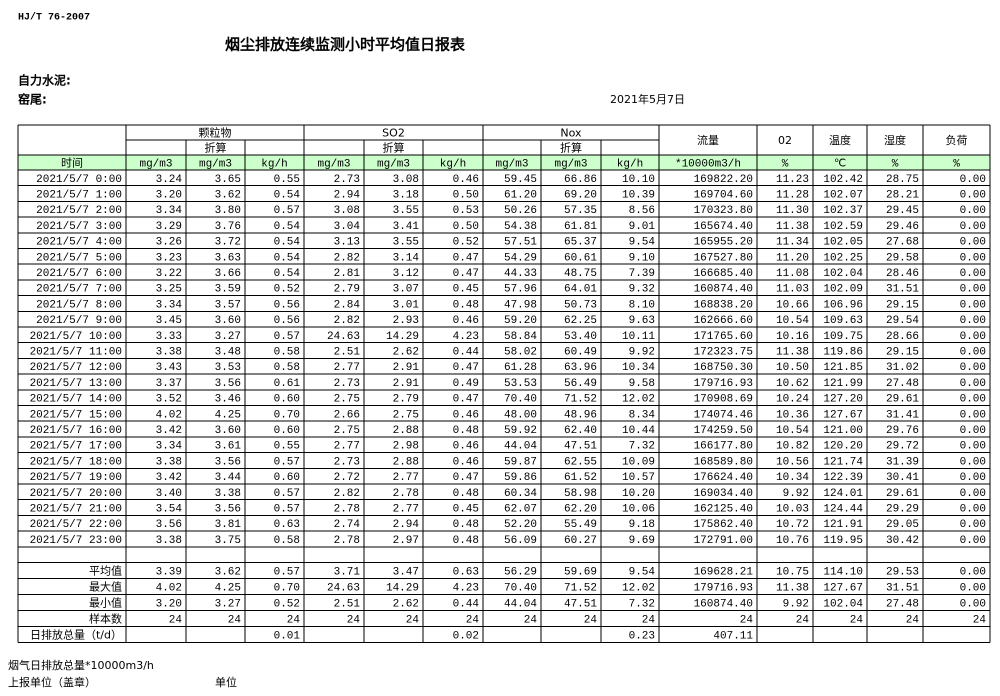 The height and width of the screenshot is (696, 1000). Describe the element at coordinates (723, 494) in the screenshot. I see `cell-value: 169034.40` at that location.